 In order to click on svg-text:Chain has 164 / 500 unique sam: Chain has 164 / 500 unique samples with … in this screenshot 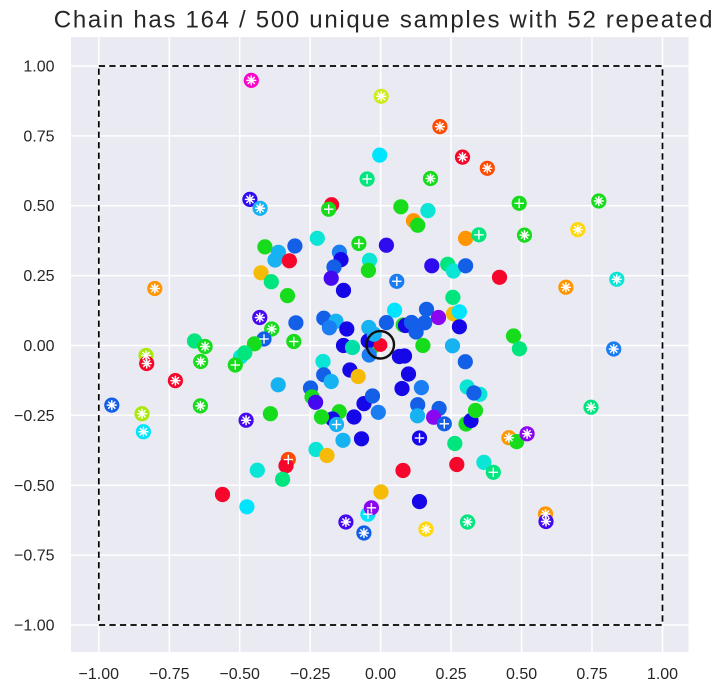, I will do `click(384, 20)`.